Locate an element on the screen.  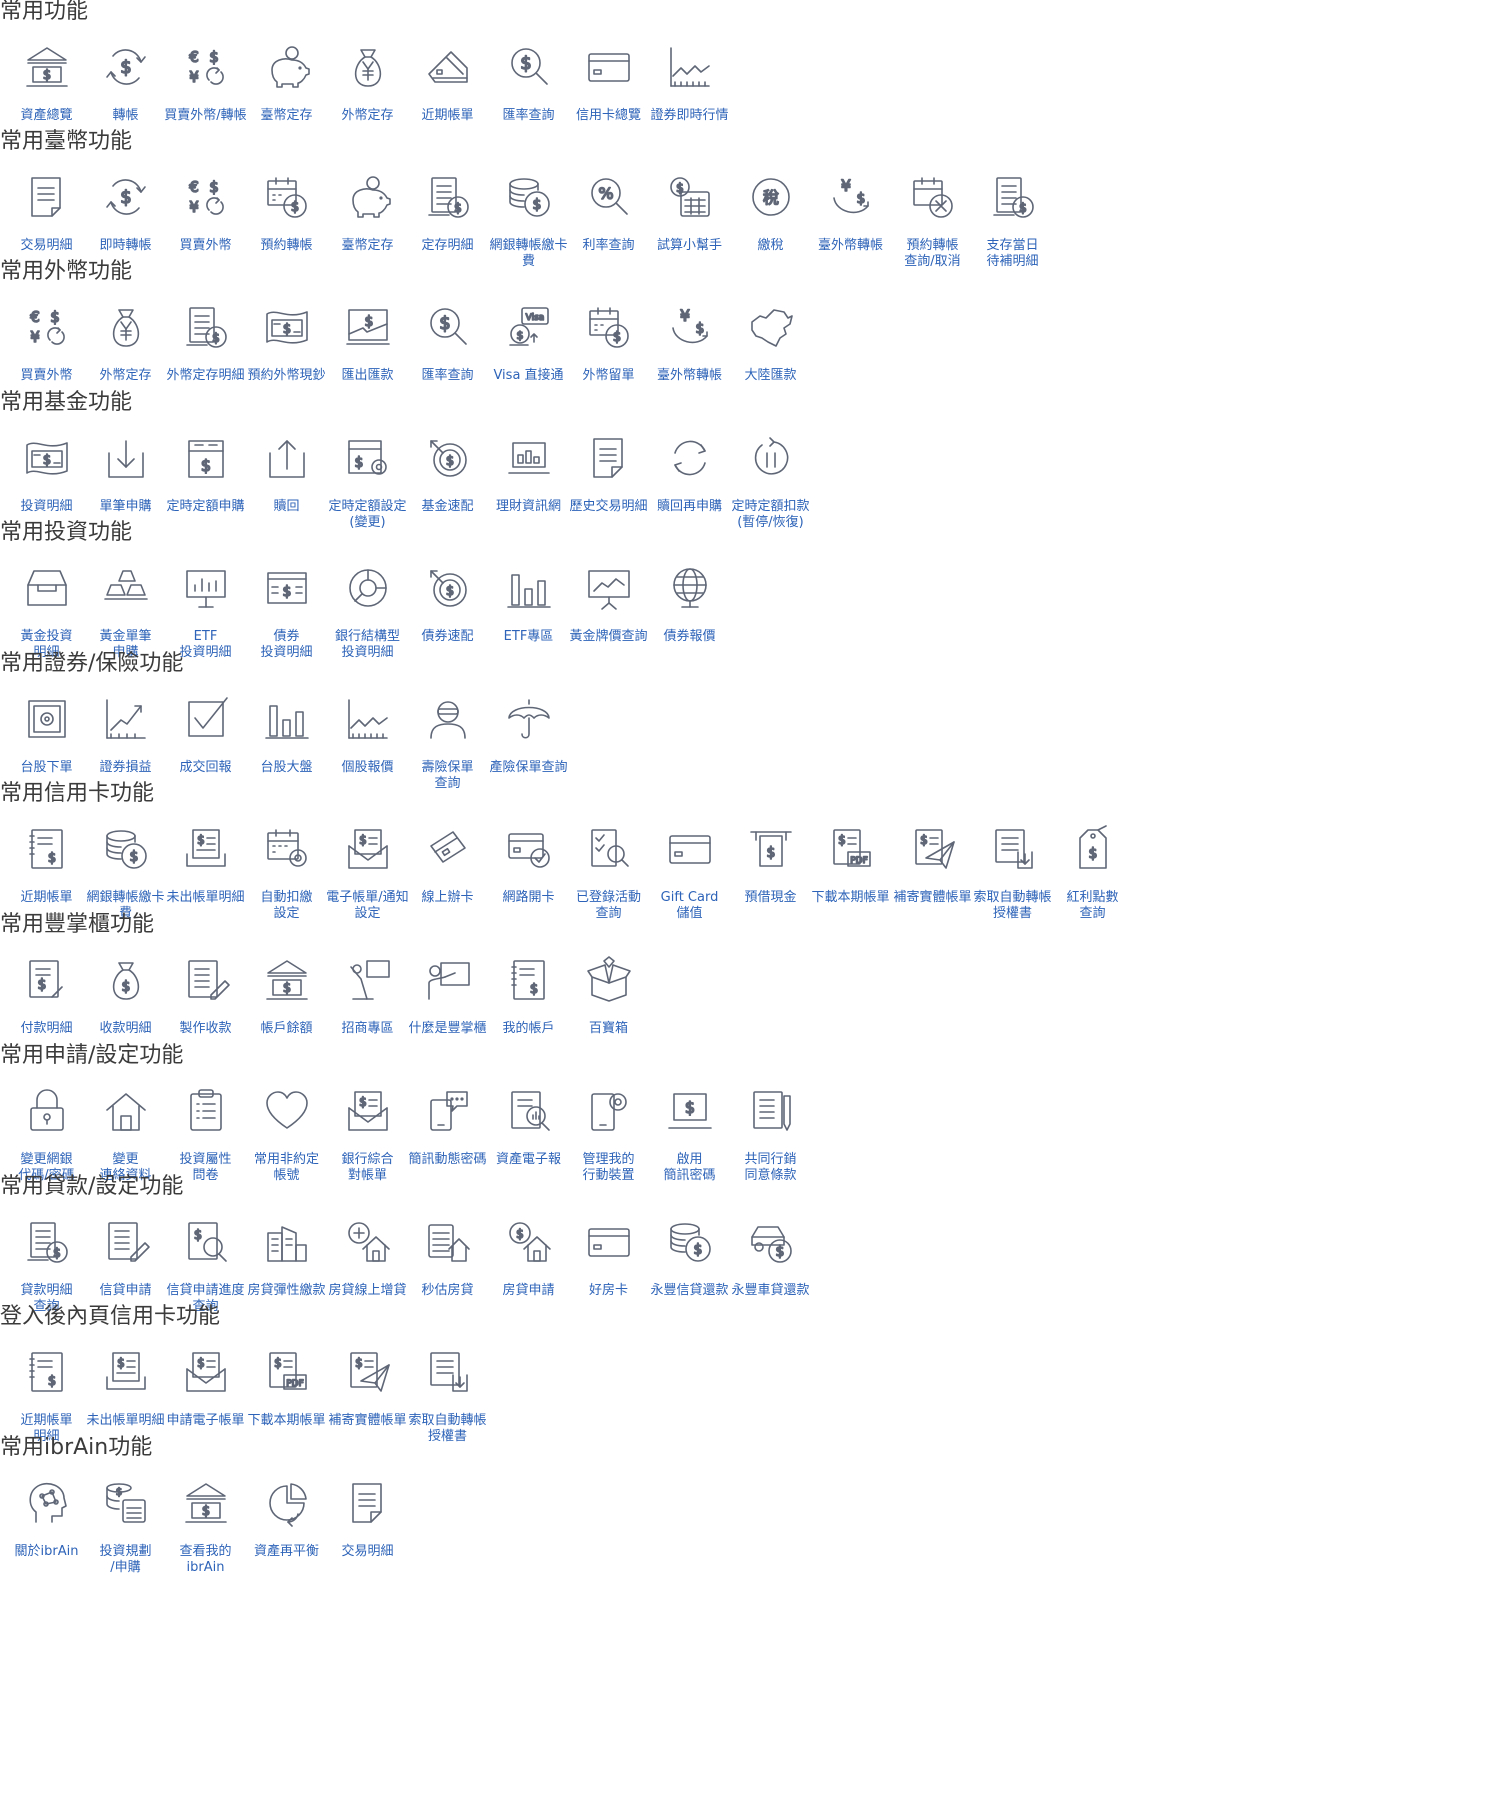
menu-item-notebook-dollar: $ 我的帳戶 is located at coordinates (528, 1017).